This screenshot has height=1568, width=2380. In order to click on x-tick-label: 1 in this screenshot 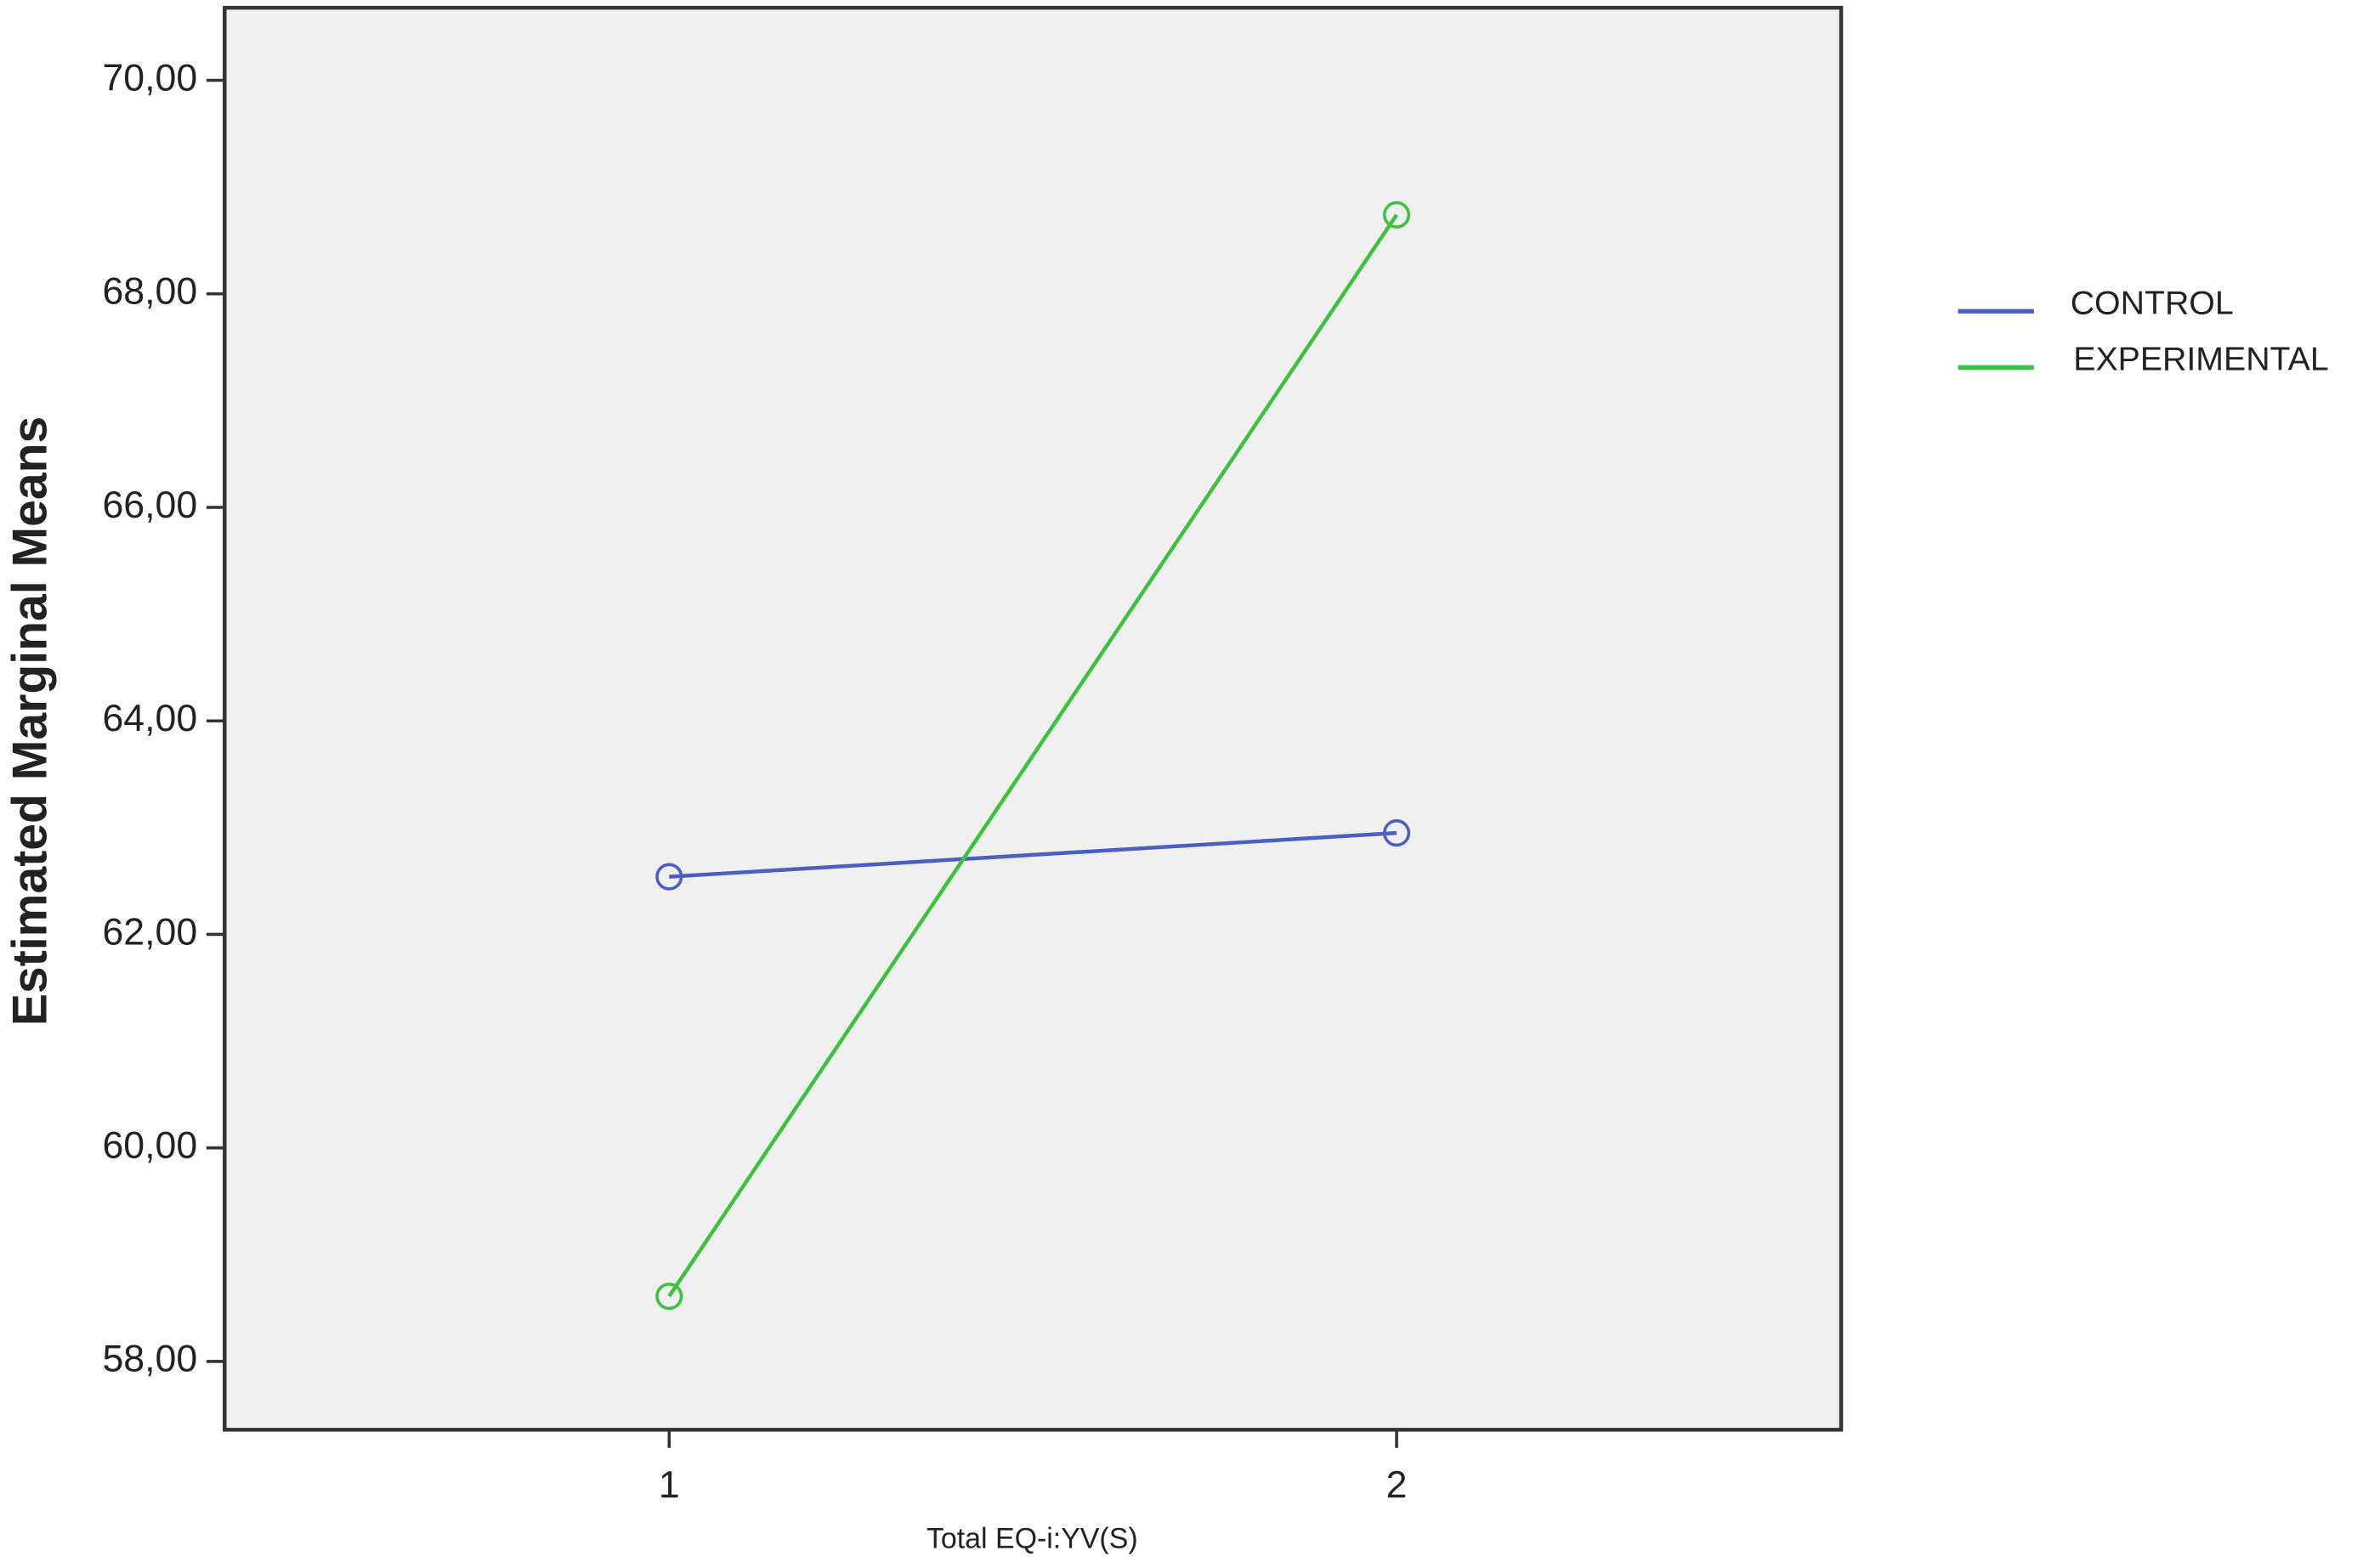, I will do `click(669, 1485)`.